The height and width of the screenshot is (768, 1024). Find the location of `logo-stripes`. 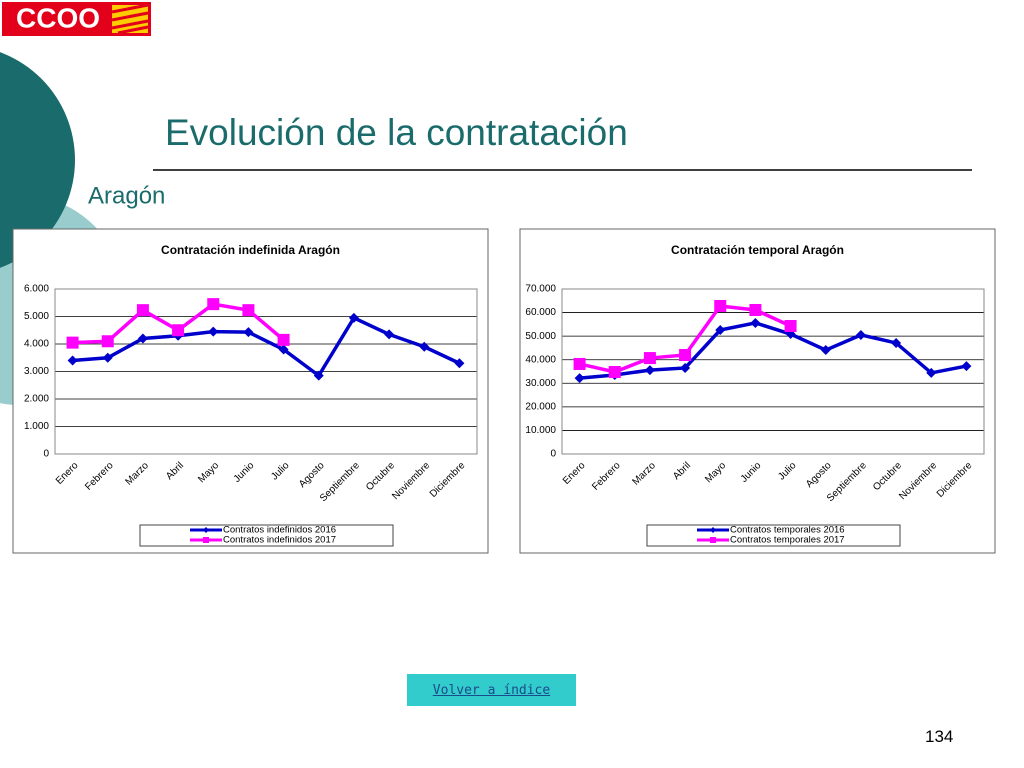

logo-stripes is located at coordinates (130, 19).